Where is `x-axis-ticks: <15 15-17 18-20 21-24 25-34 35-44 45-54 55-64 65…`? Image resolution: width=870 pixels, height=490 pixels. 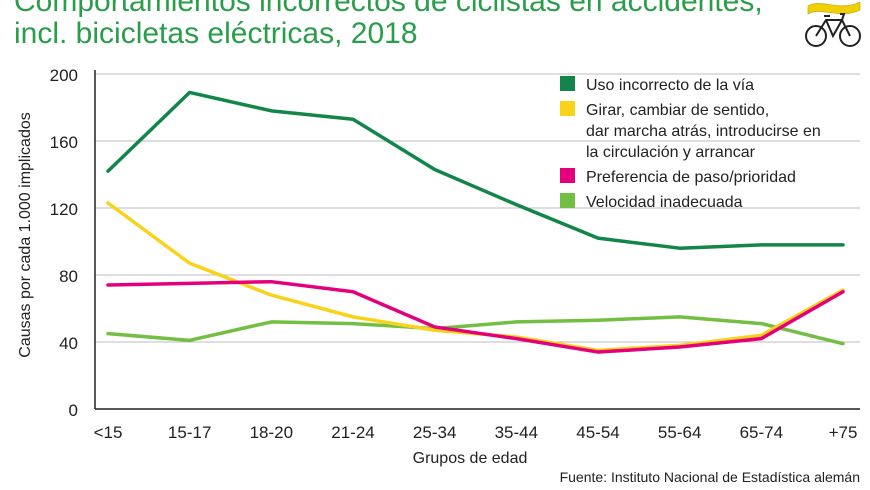
x-axis-ticks: <15 15-17 18-20 21-24 25-34 35-44 45-54 55-64 65… is located at coordinates (476, 432).